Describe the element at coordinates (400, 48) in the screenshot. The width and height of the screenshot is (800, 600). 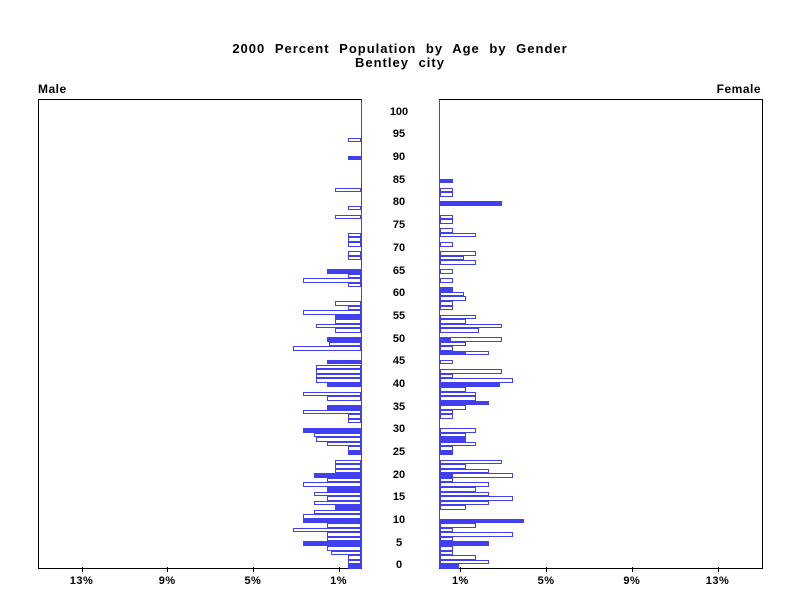
I see `chart-title-line1: 2000 Percent Population by Age by Gender` at that location.